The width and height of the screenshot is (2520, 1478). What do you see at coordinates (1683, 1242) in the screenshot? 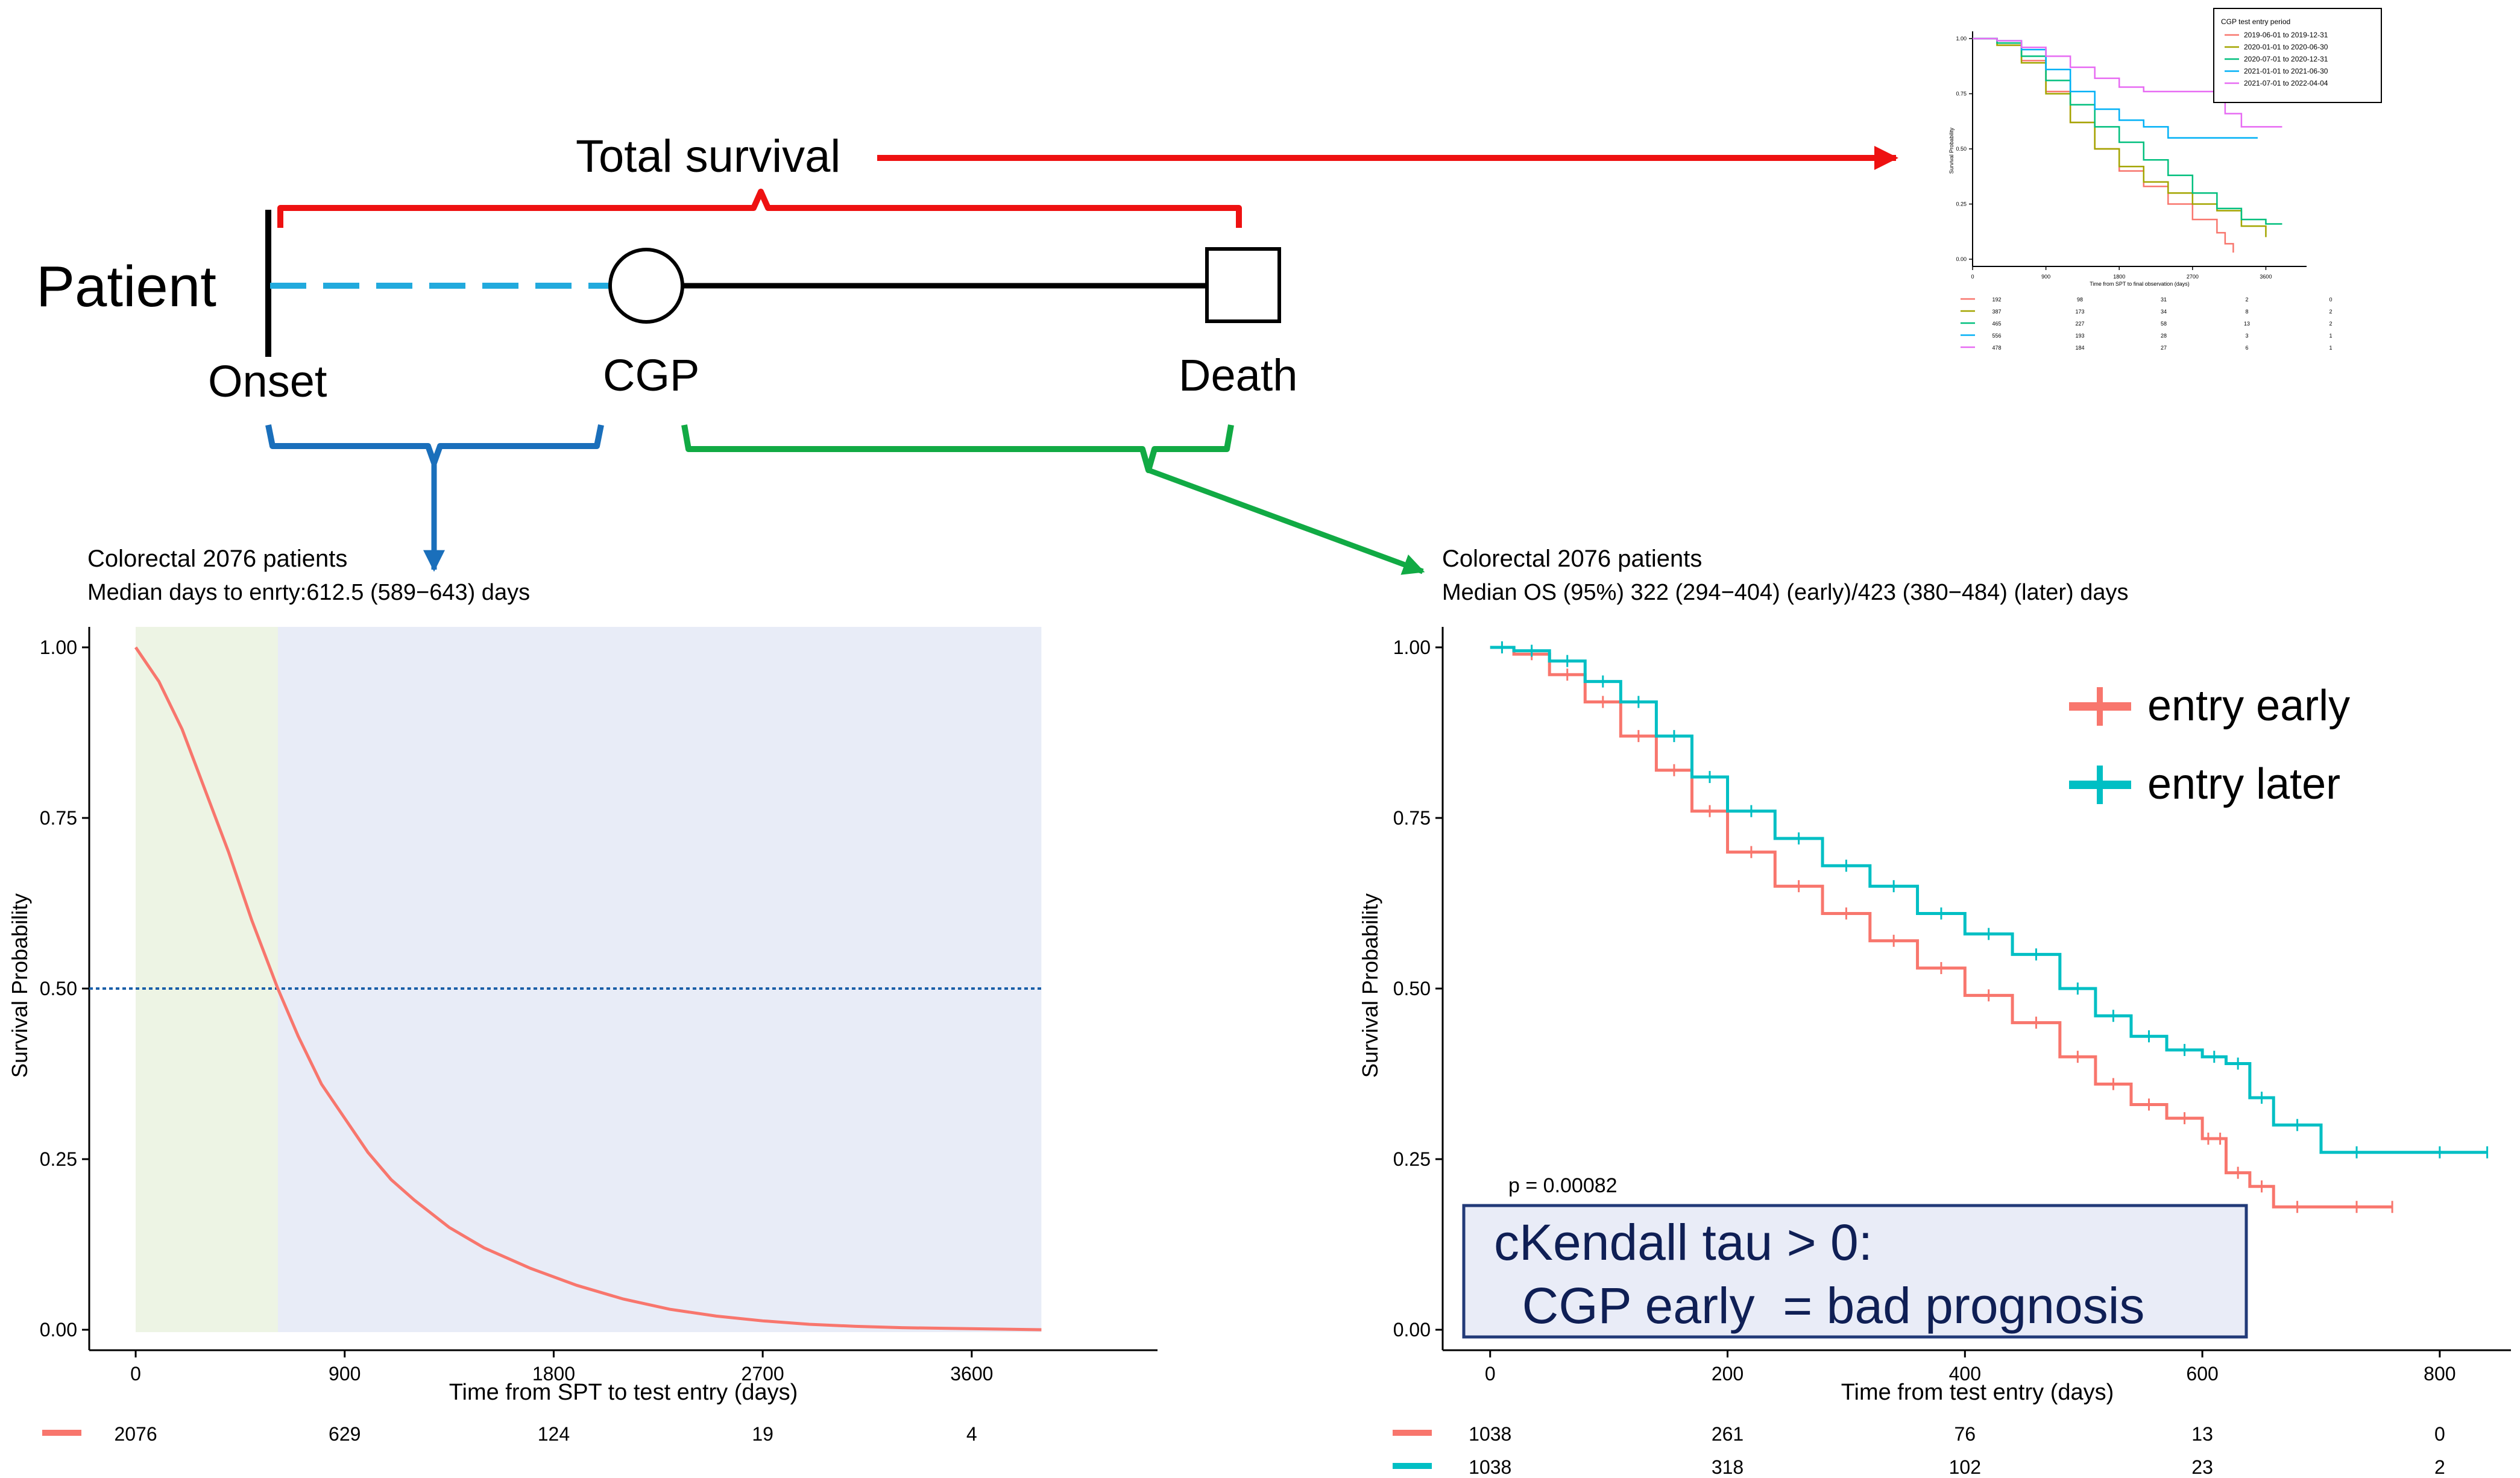
I see `kendall-line-1: cKendall tau > 0:` at bounding box center [1683, 1242].